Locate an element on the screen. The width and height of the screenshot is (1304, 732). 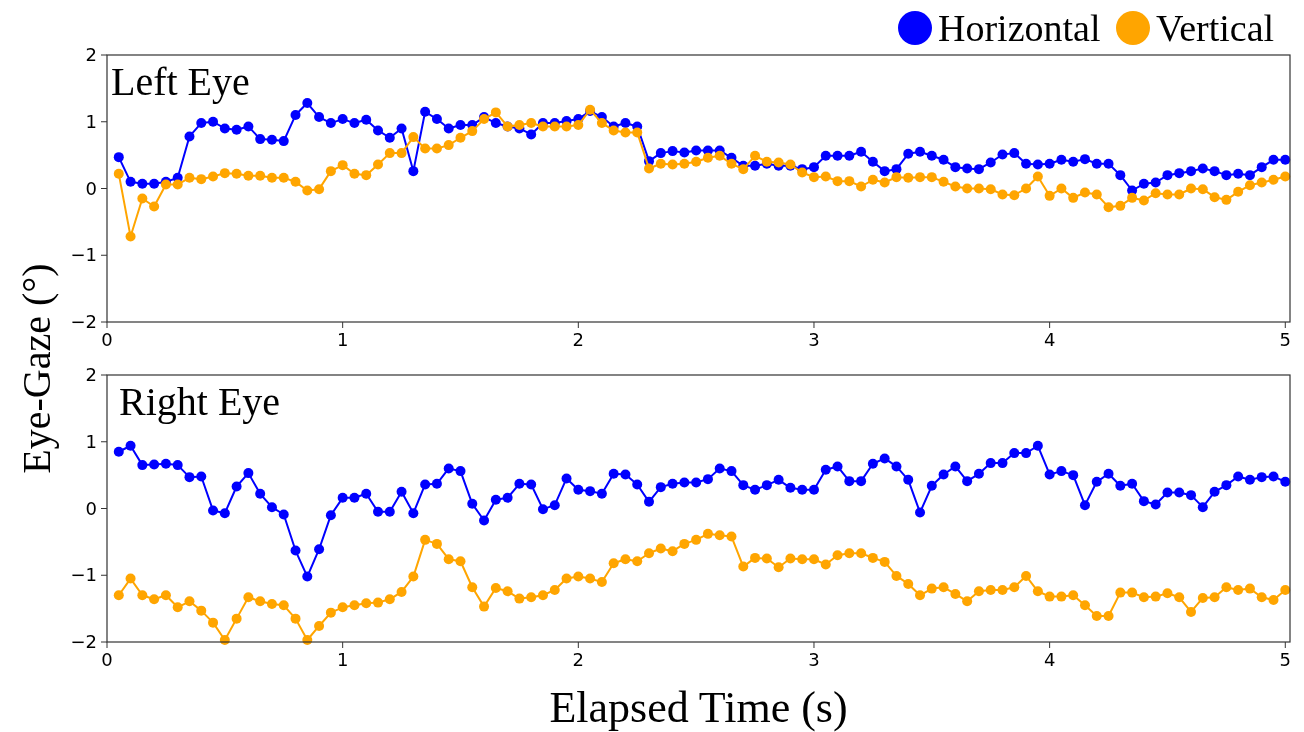
x-axis-title: Elapsed Time (s) is located at coordinates (698, 707).